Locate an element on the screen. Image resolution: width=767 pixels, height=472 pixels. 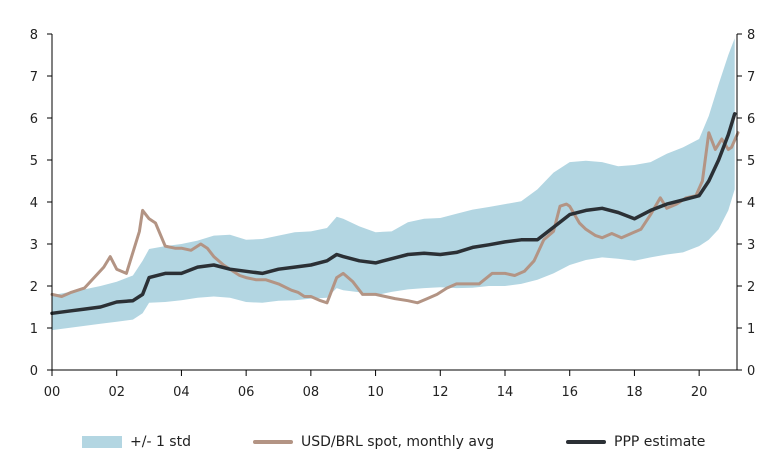
legend-item-band: +/- 1 std is located at coordinates (136, 442).